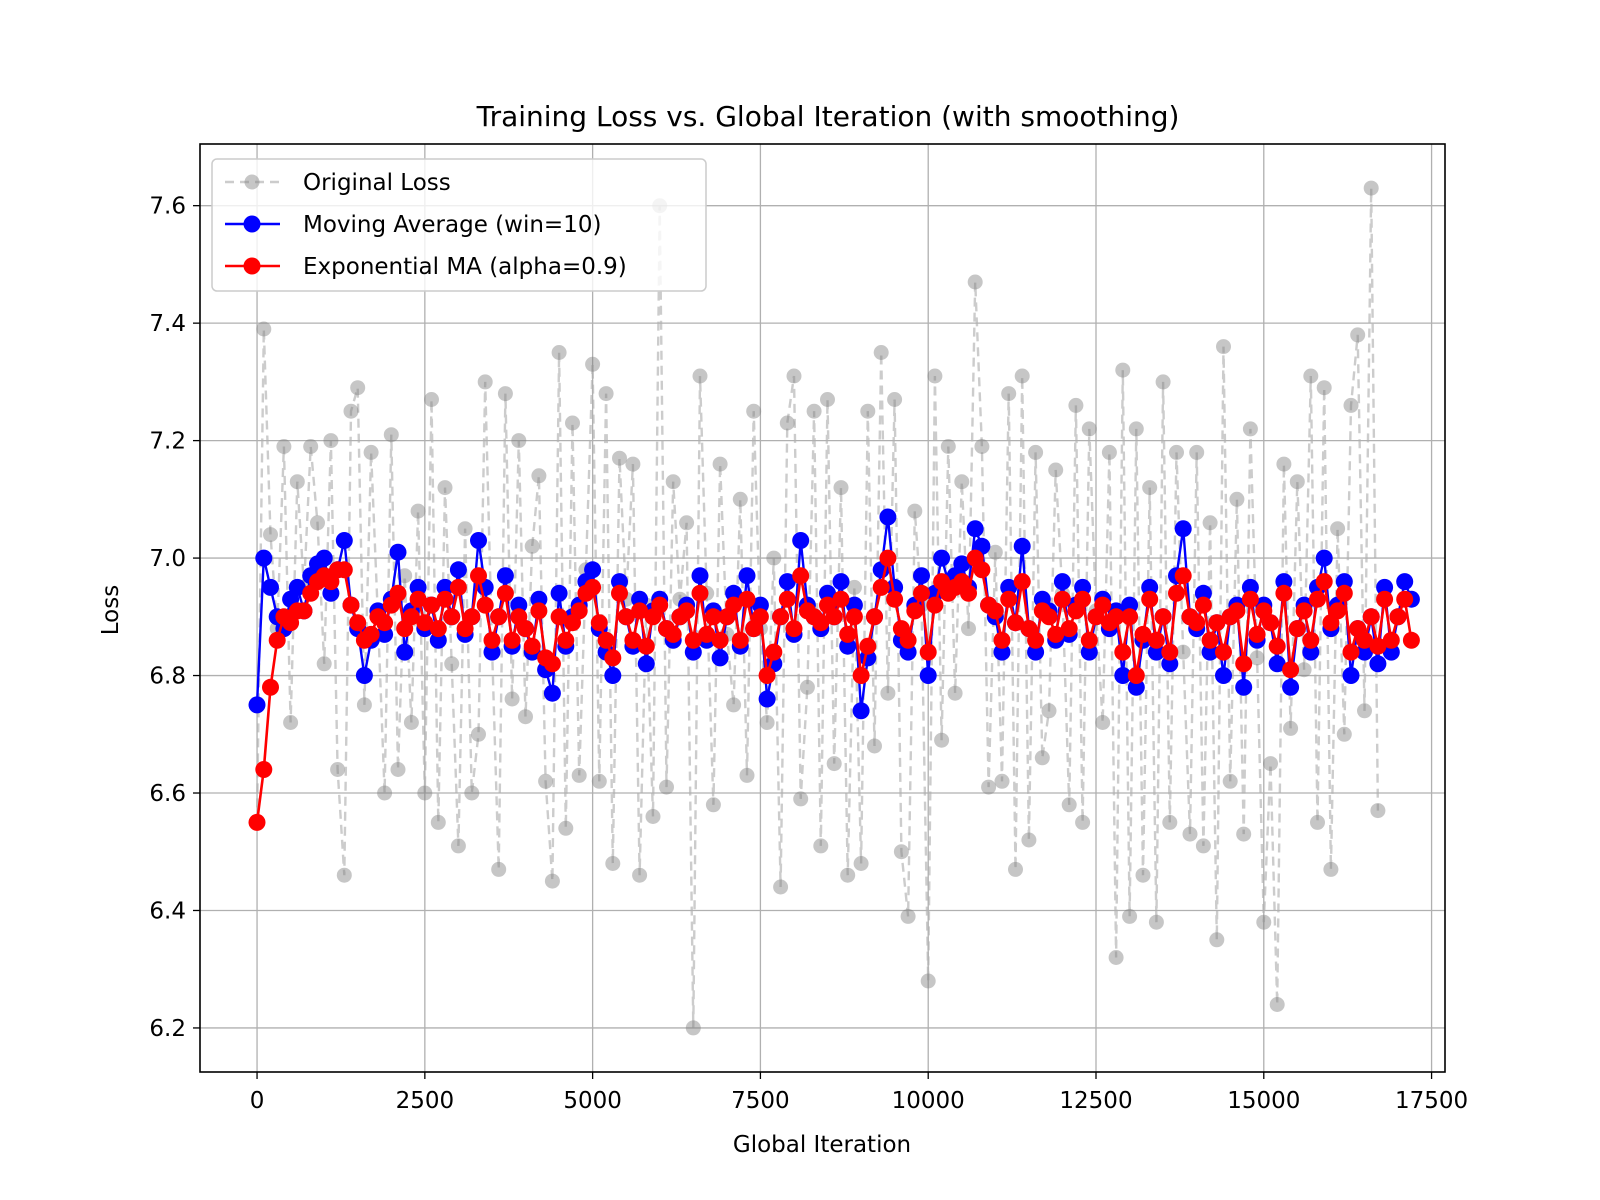 The width and height of the screenshot is (1600, 1200). Describe the element at coordinates (760, 1101) in the screenshot. I see `x-tick-label: 7500` at that location.